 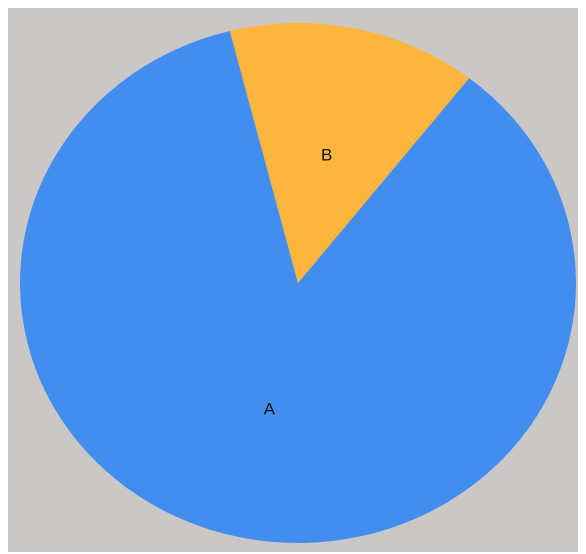 What do you see at coordinates (270, 409) in the screenshot?
I see `pie-label-a: A` at bounding box center [270, 409].